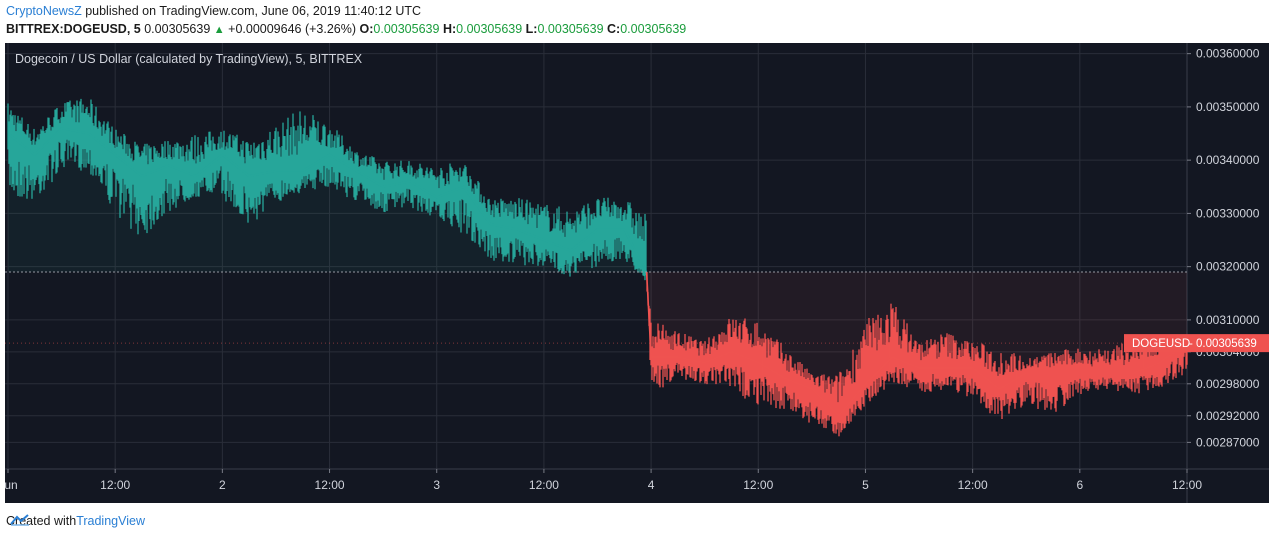 The height and width of the screenshot is (539, 1274). What do you see at coordinates (406, 29) in the screenshot?
I see `open-value: 0.00305639` at bounding box center [406, 29].